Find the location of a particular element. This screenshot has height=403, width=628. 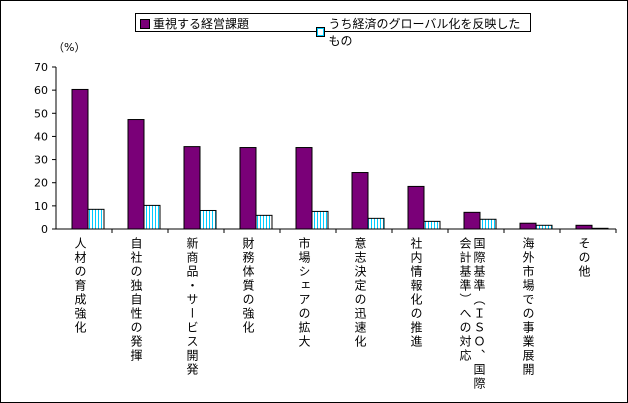

category-label-line: 人材の育成強化 is located at coordinates (80, 286).